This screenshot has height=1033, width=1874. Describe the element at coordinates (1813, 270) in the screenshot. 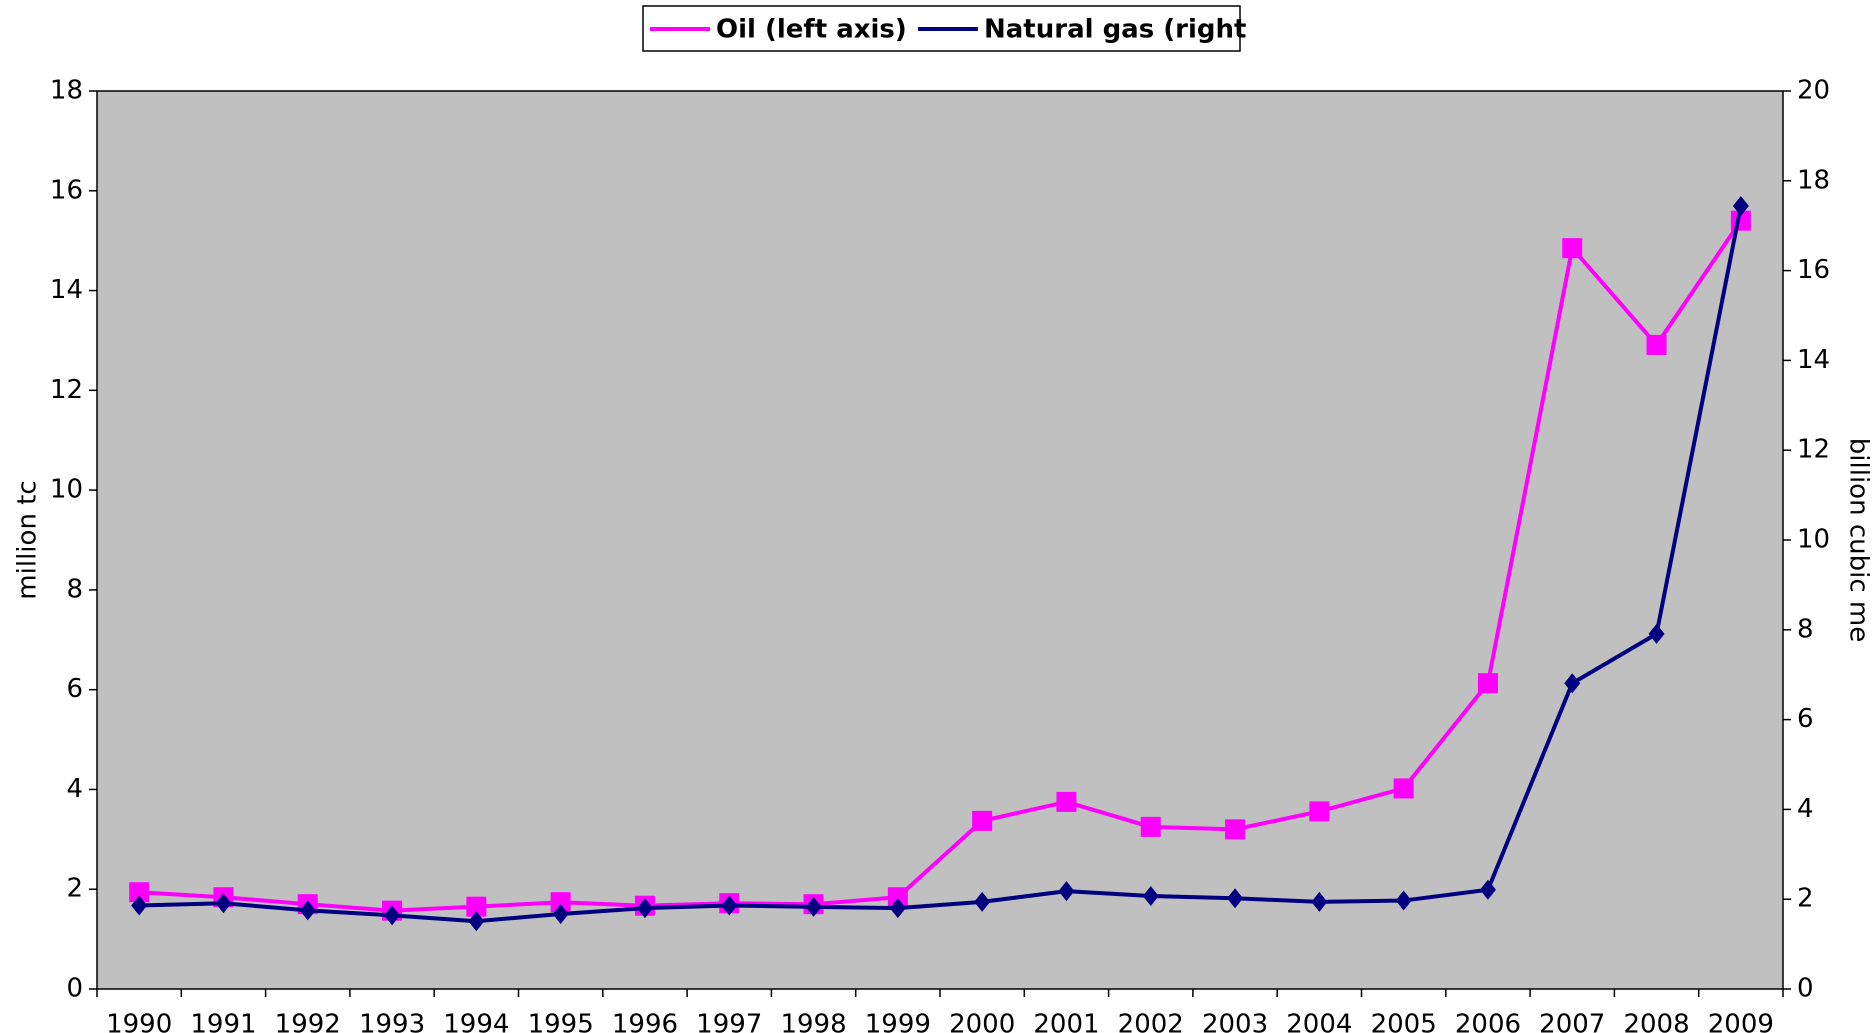

I see `y2-tick-label: 16` at that location.